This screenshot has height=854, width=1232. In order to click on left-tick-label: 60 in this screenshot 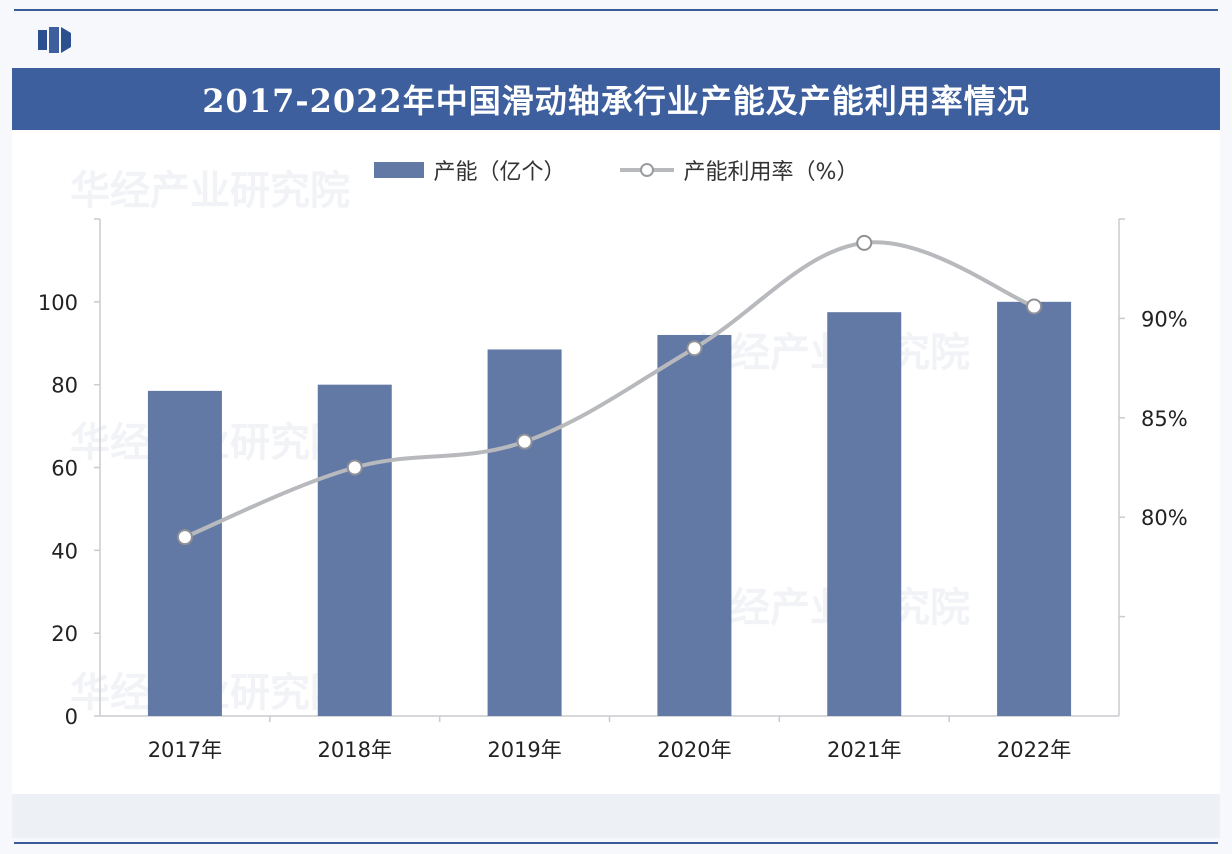, I will do `click(64, 469)`.